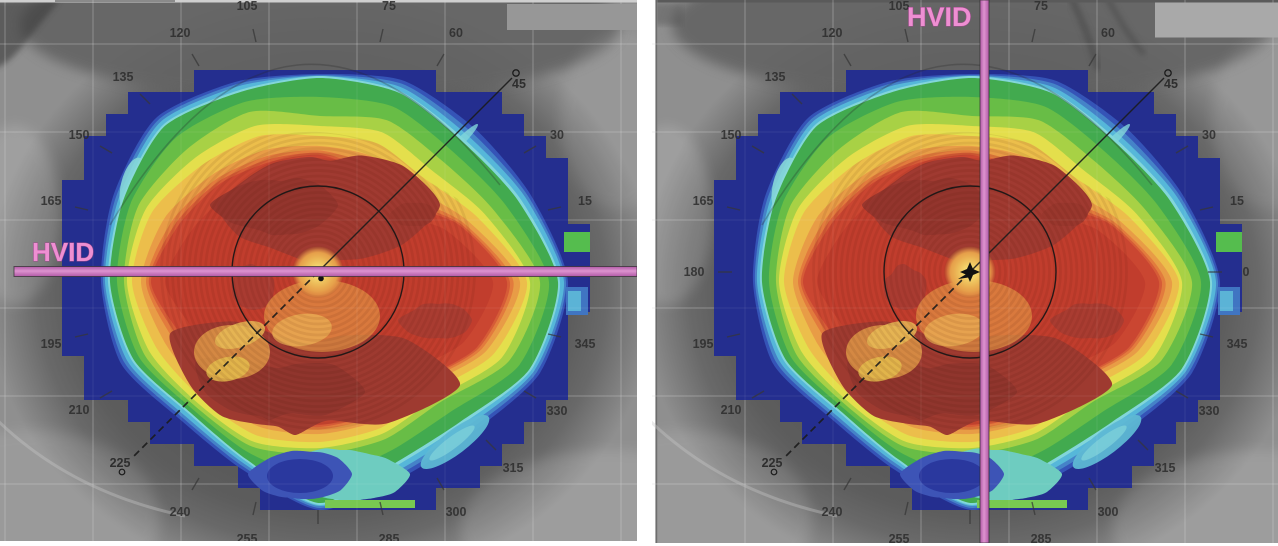 The width and height of the screenshot is (1278, 546). What do you see at coordinates (1246, 272) in the screenshot?
I see `svg-text: 0` at bounding box center [1246, 272].